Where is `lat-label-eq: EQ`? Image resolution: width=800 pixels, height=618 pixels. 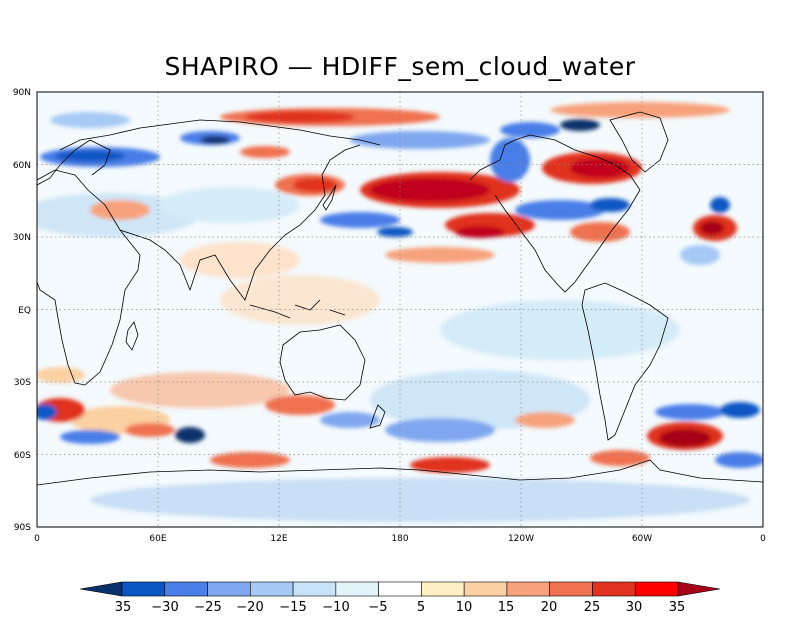 lat-label-eq: EQ is located at coordinates (24, 311).